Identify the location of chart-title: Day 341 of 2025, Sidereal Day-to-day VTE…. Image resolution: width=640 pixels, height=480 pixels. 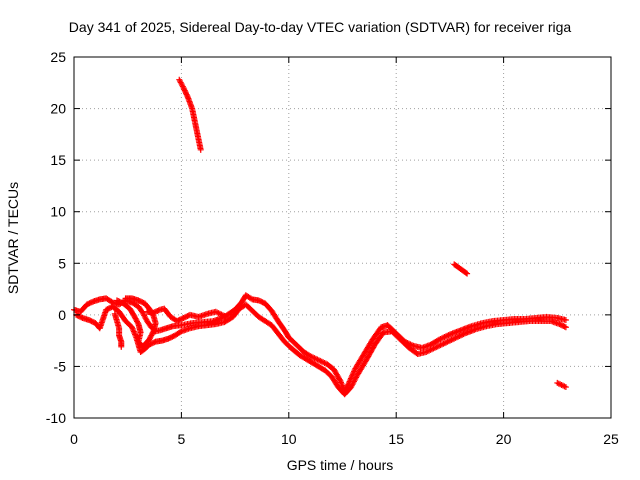
(320, 27).